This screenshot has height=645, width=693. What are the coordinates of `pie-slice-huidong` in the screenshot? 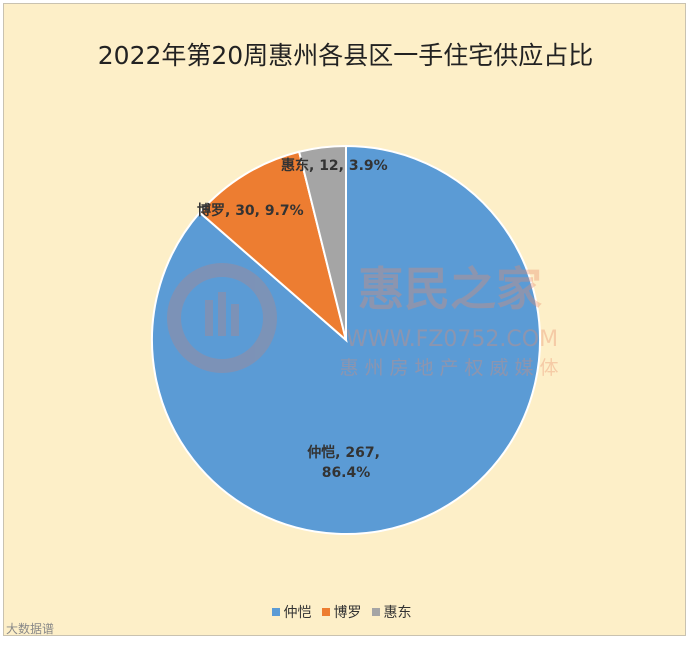 It's located at (322, 242).